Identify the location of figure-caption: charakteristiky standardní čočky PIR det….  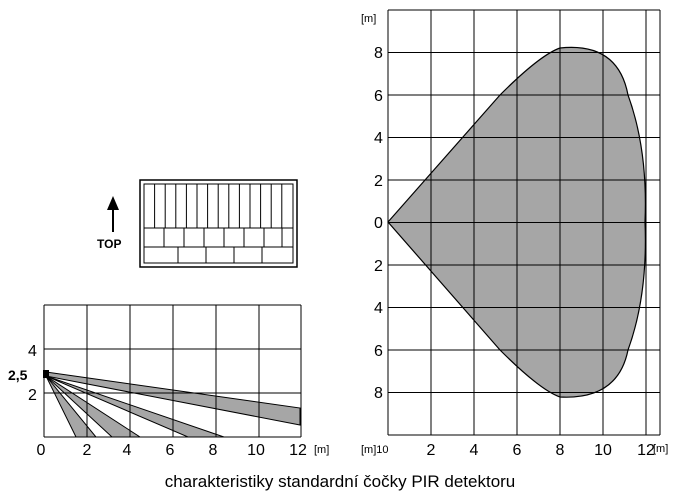
(340, 482).